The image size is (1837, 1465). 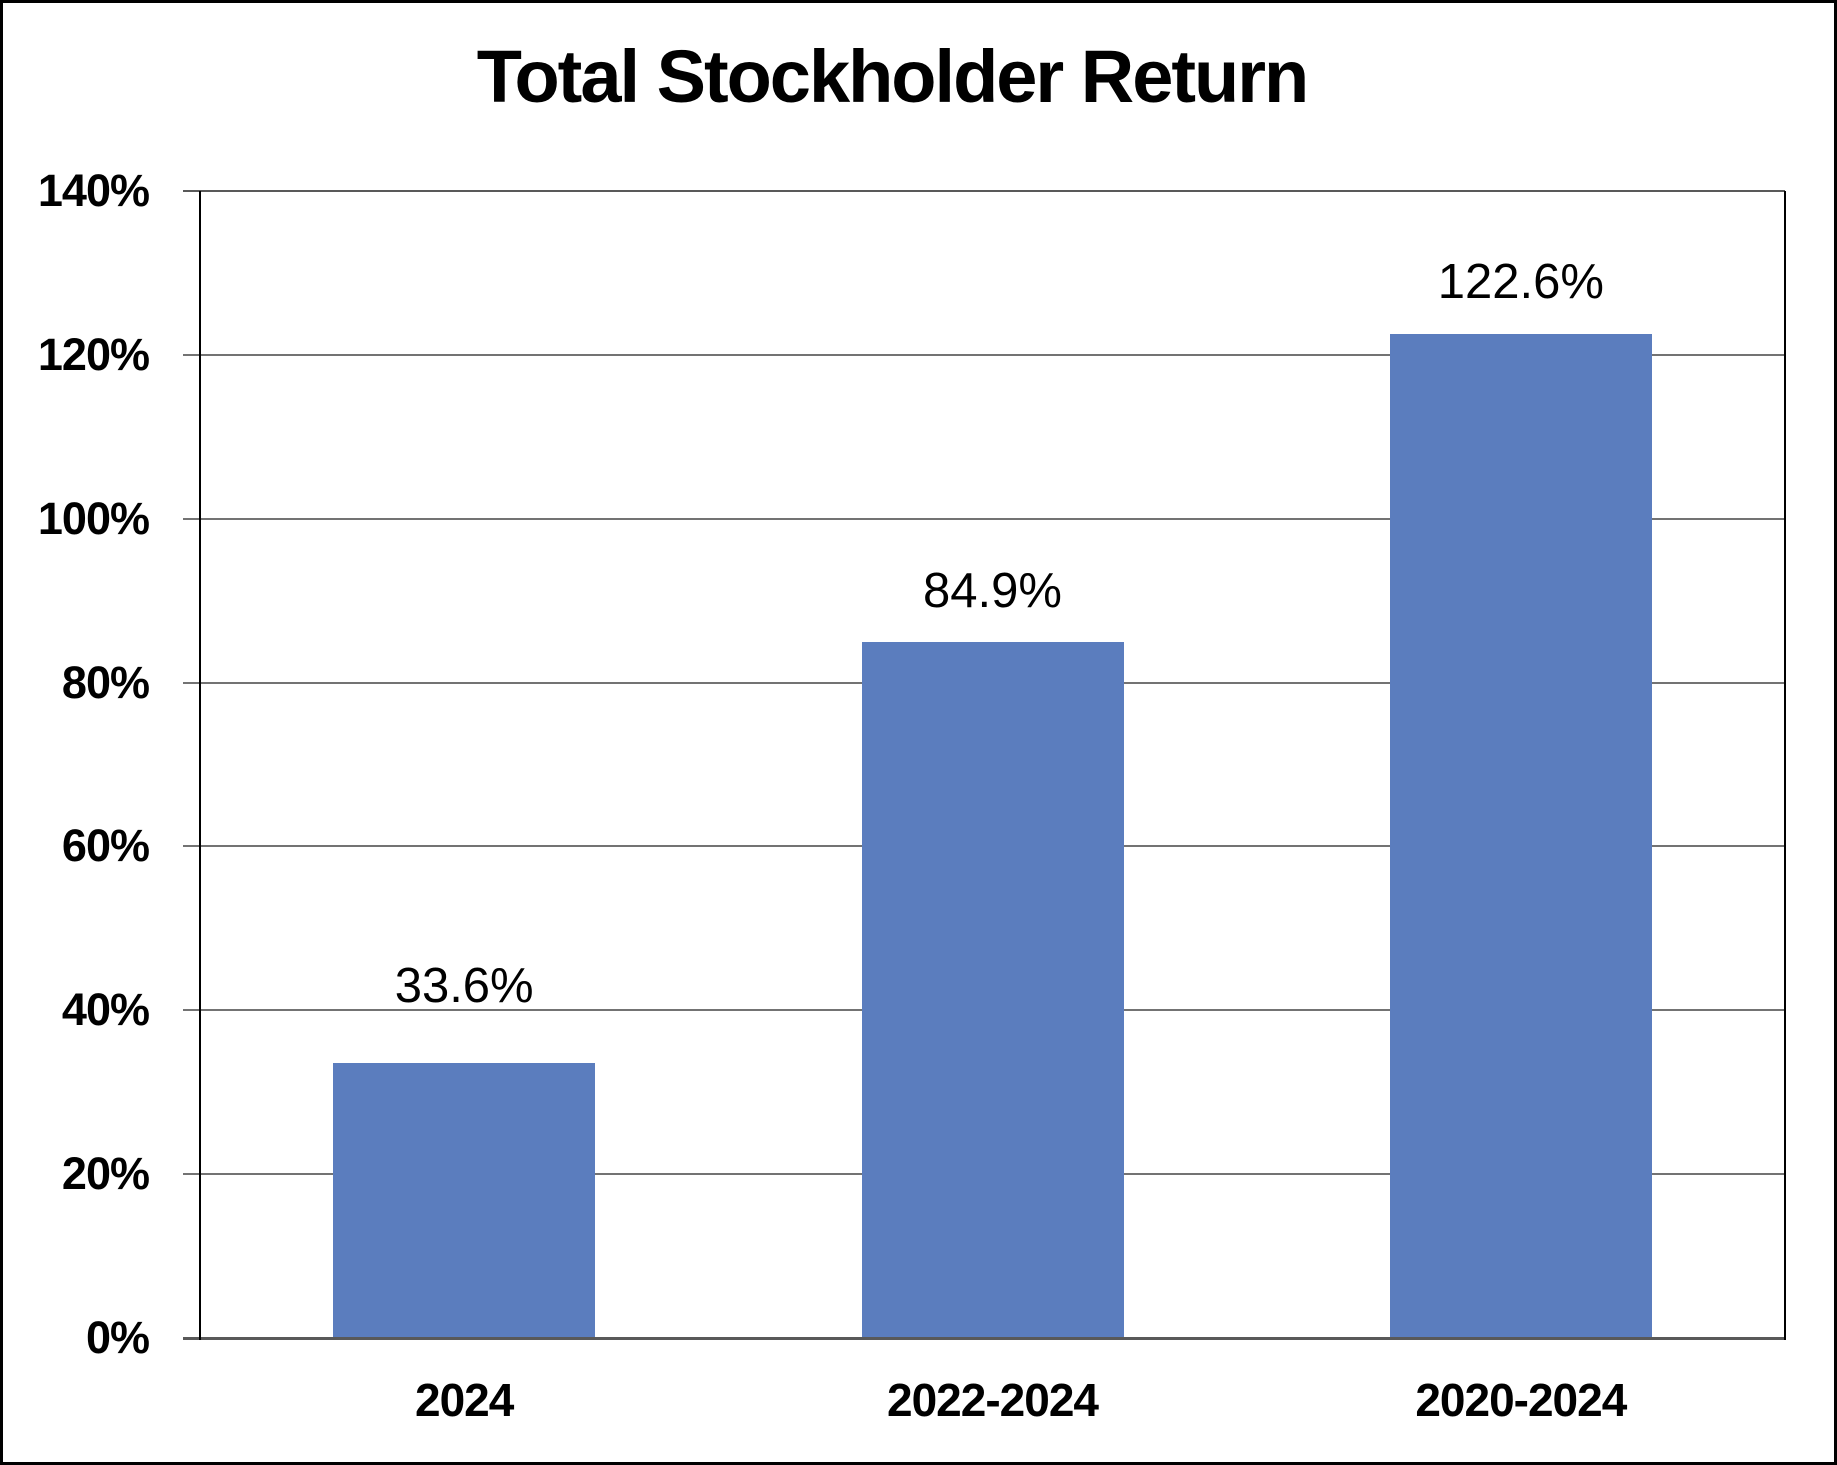 I want to click on x-category-label-2024: 2024, so click(x=464, y=1400).